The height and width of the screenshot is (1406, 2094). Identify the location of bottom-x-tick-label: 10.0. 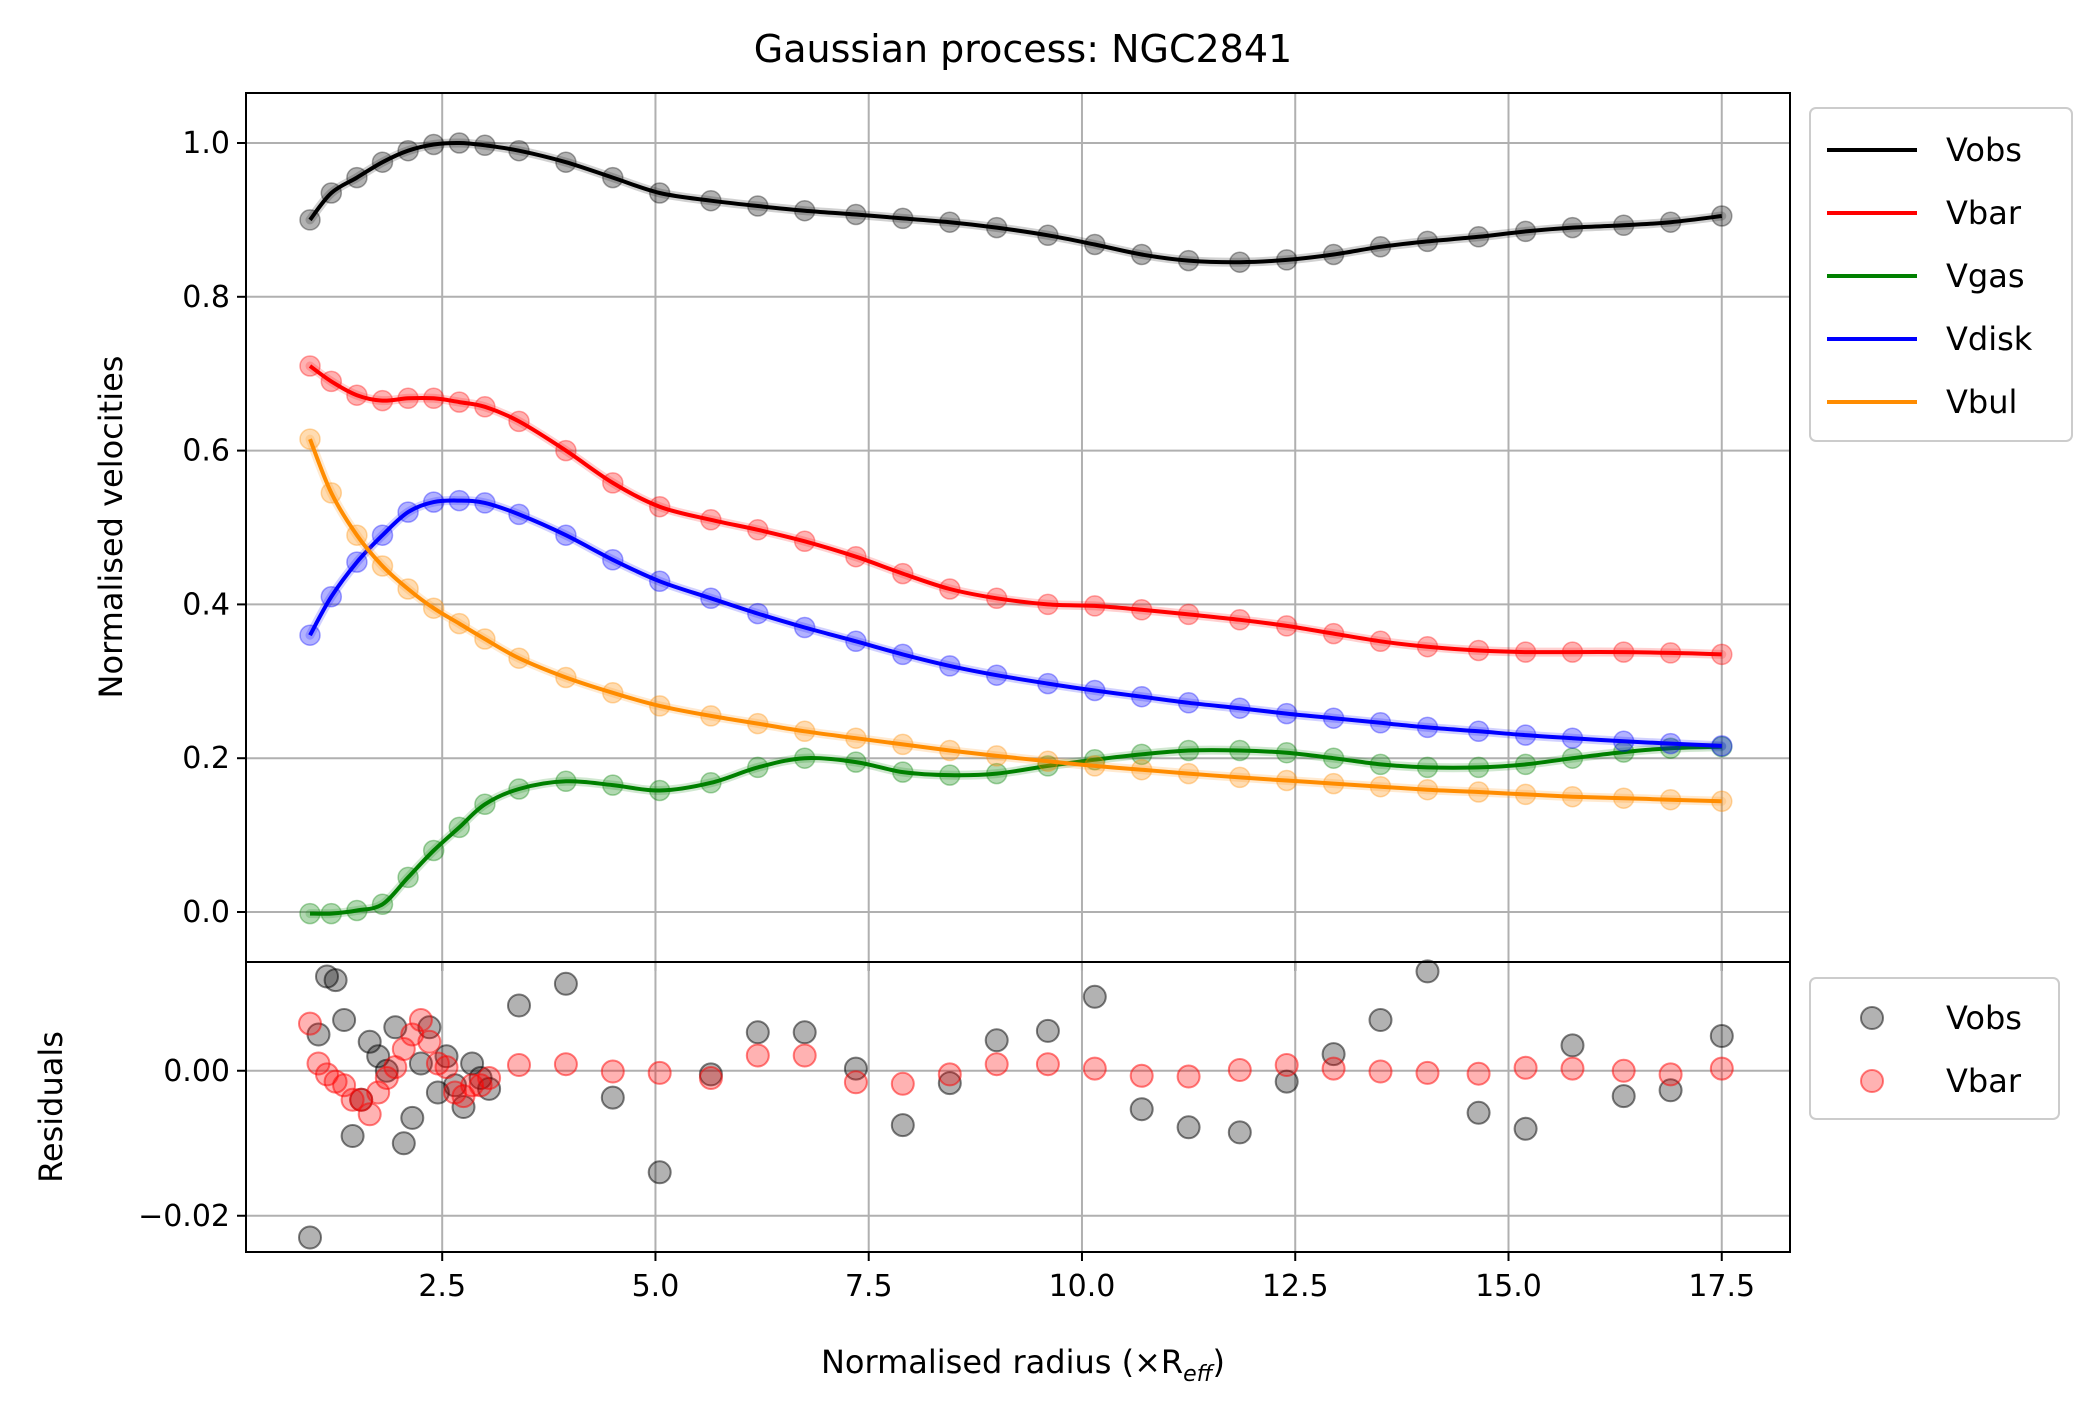
(1082, 1286).